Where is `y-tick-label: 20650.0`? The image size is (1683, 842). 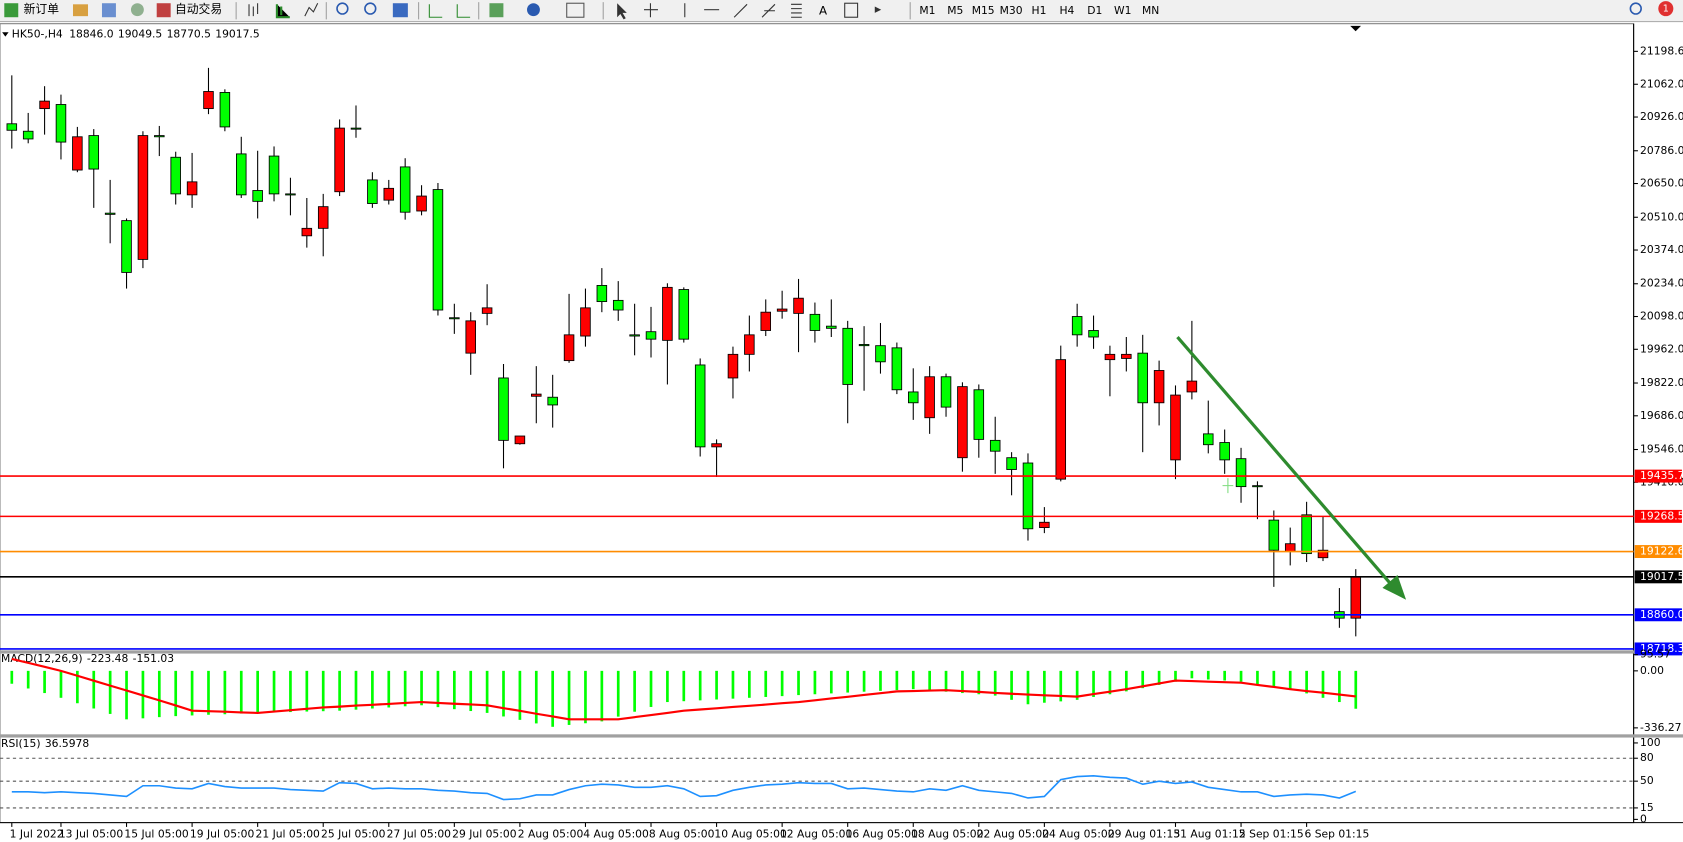
y-tick-label: 20650.0 is located at coordinates (1661, 183).